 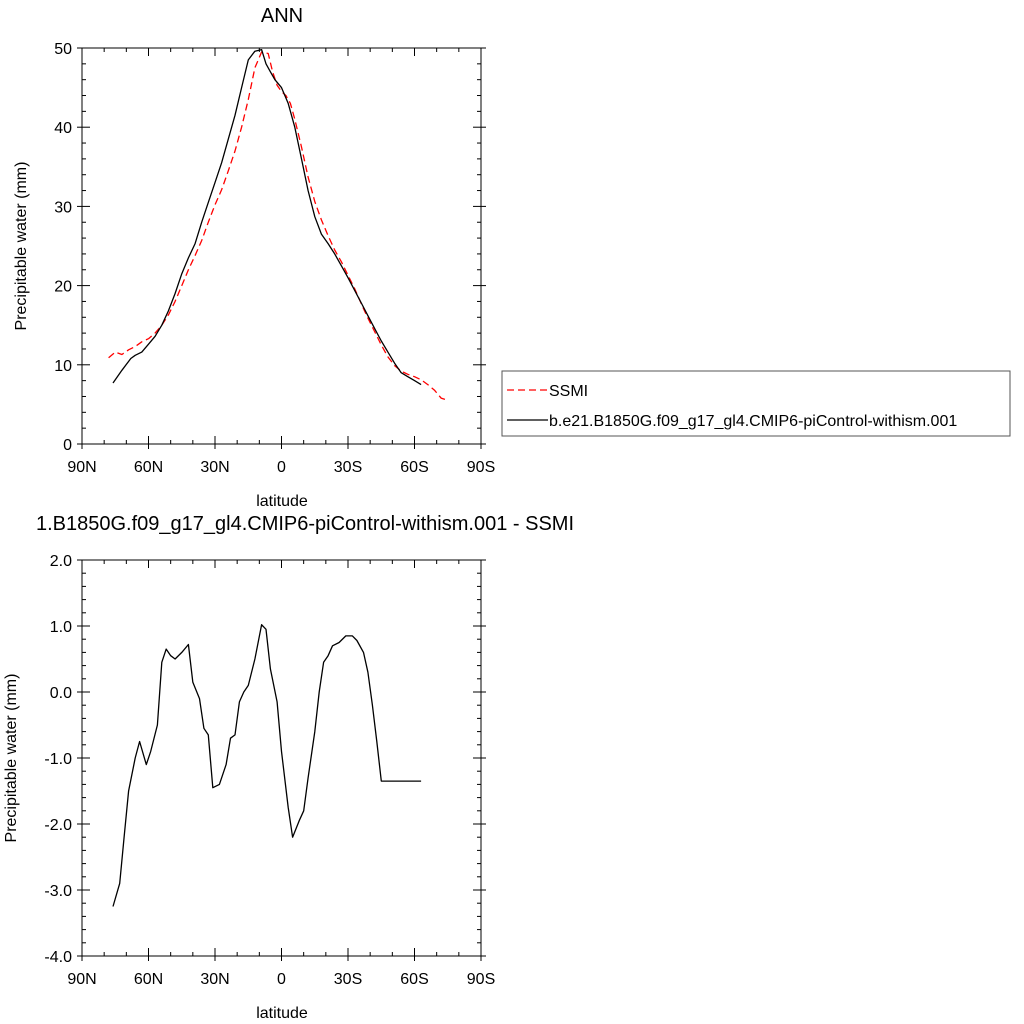 What do you see at coordinates (58, 891) in the screenshot?
I see `y-tick-label: -3.0` at bounding box center [58, 891].